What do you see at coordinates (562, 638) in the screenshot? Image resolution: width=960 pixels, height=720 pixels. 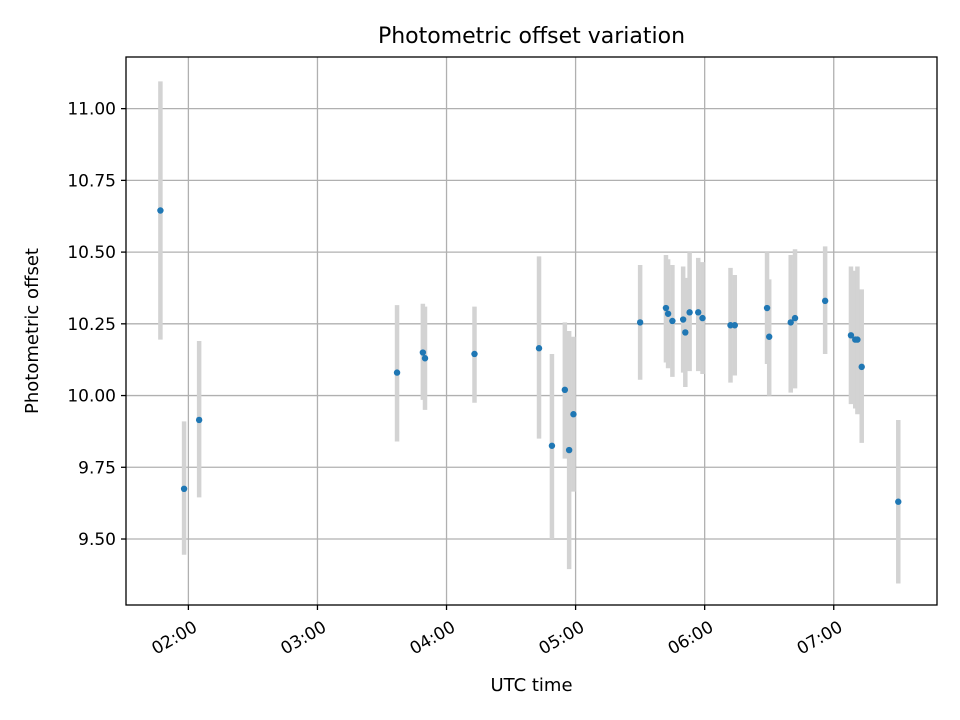 I see `x-tick-label: 05:00` at bounding box center [562, 638].